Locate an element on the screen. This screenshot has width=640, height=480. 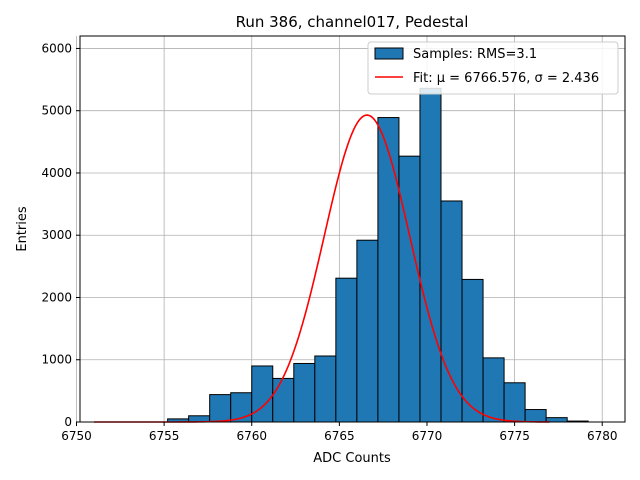
x-tick-label: 6765 is located at coordinates (339, 436).